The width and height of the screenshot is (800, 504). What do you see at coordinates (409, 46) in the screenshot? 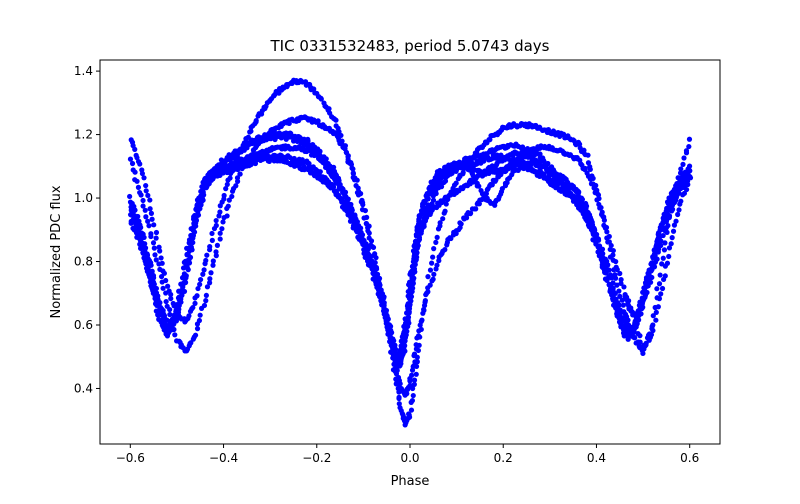
I see `chart-title: TIC 0331532483, period 5.0743 days` at bounding box center [409, 46].